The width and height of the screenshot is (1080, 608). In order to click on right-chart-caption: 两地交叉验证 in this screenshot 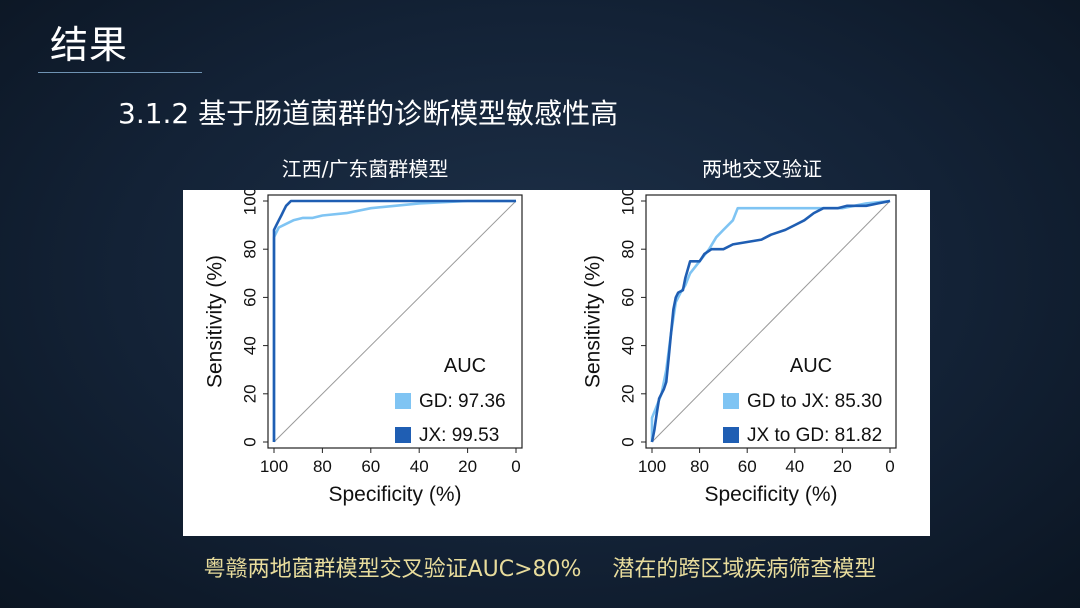, I will do `click(762, 169)`.